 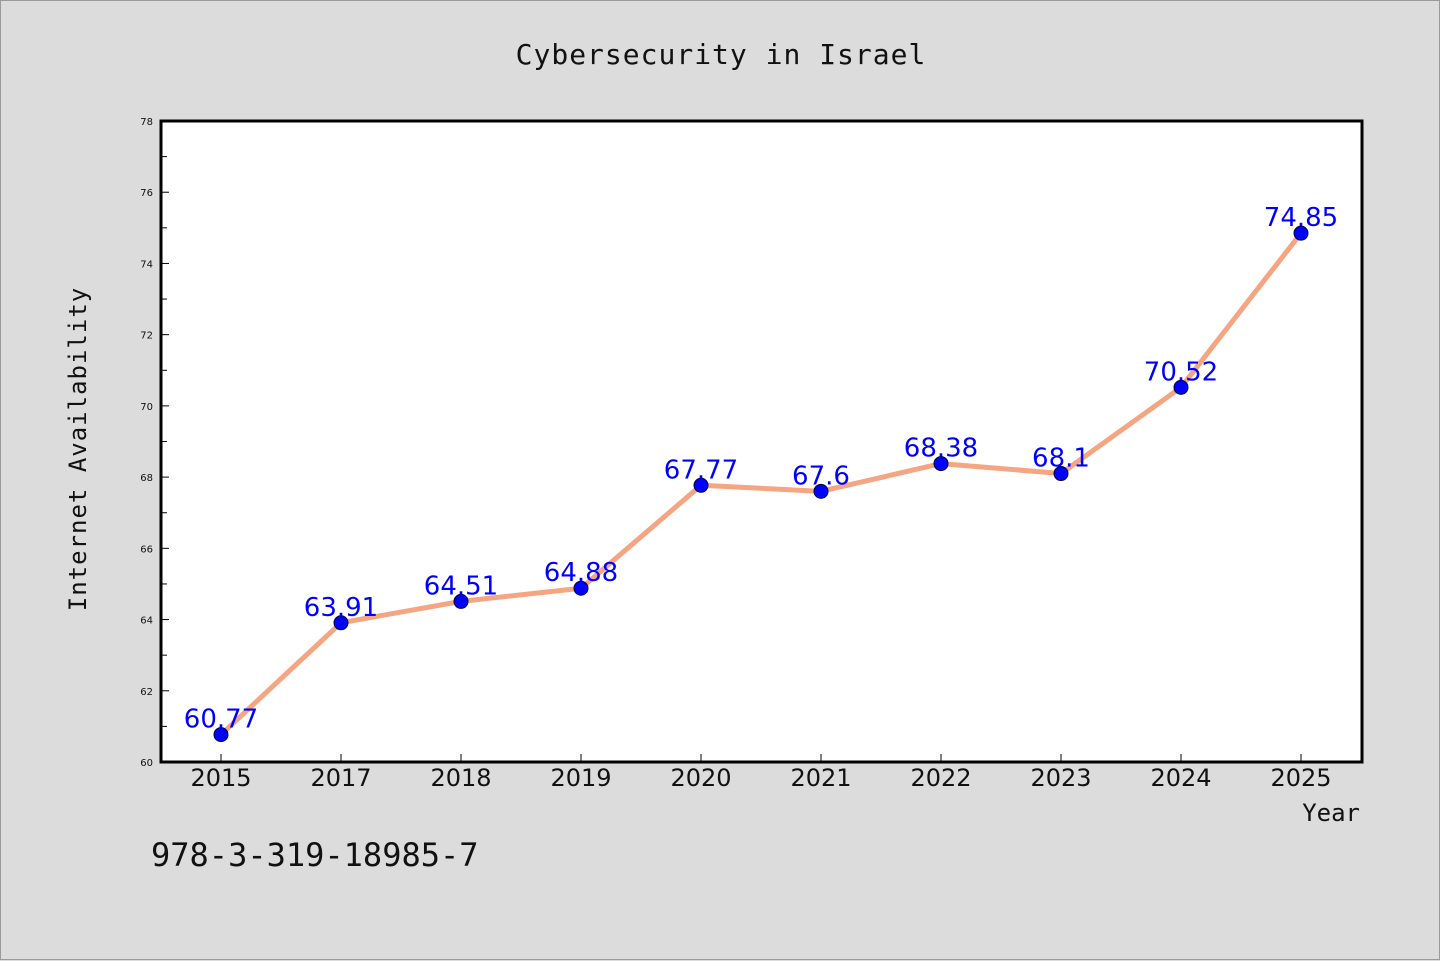 What do you see at coordinates (941, 449) in the screenshot?
I see `data-label: 68.38` at bounding box center [941, 449].